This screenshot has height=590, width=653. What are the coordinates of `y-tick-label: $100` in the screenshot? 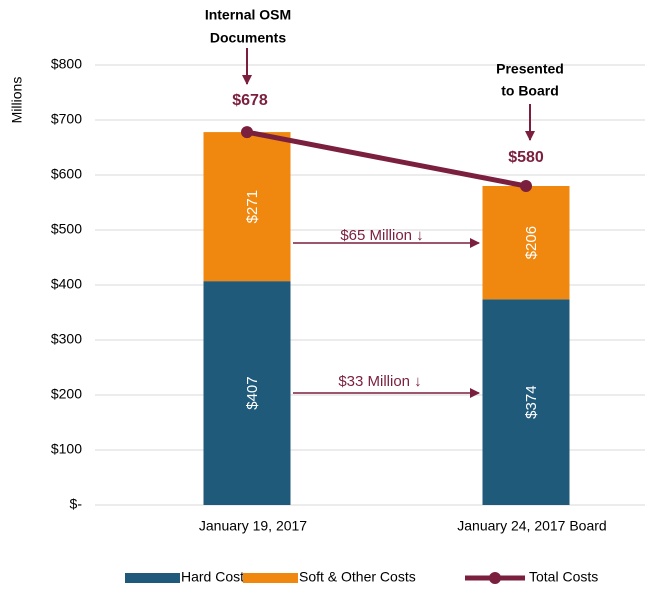 It's located at (66, 449).